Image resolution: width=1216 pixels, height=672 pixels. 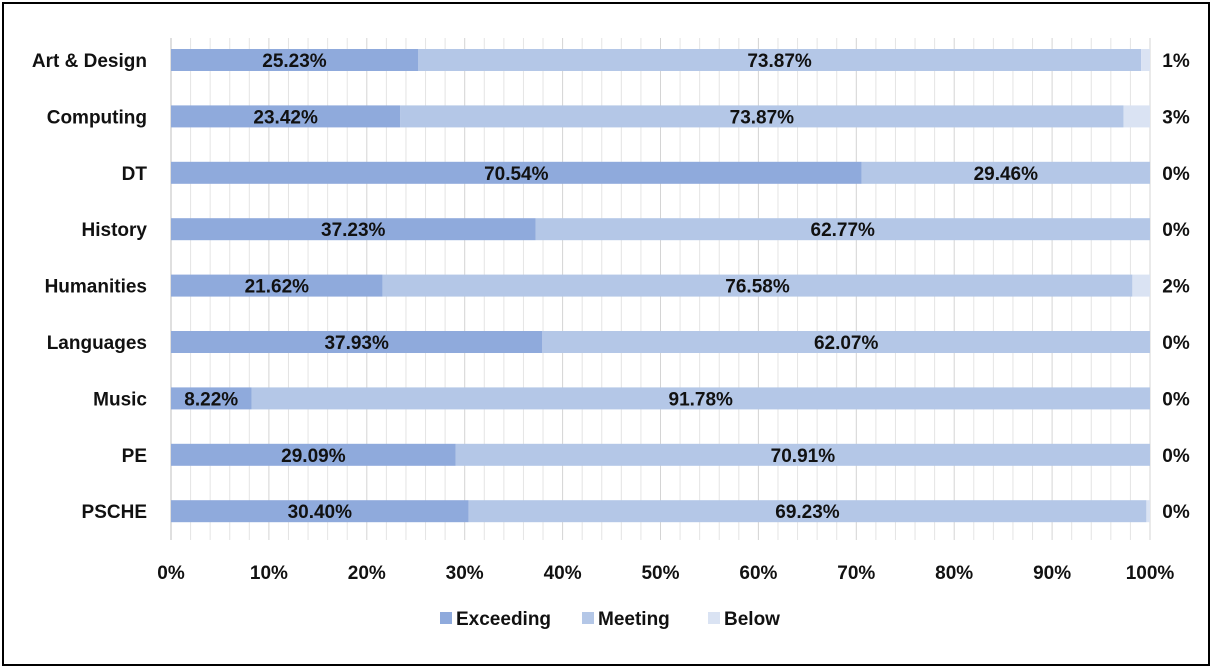 I want to click on category-label: Computing, so click(x=97, y=117).